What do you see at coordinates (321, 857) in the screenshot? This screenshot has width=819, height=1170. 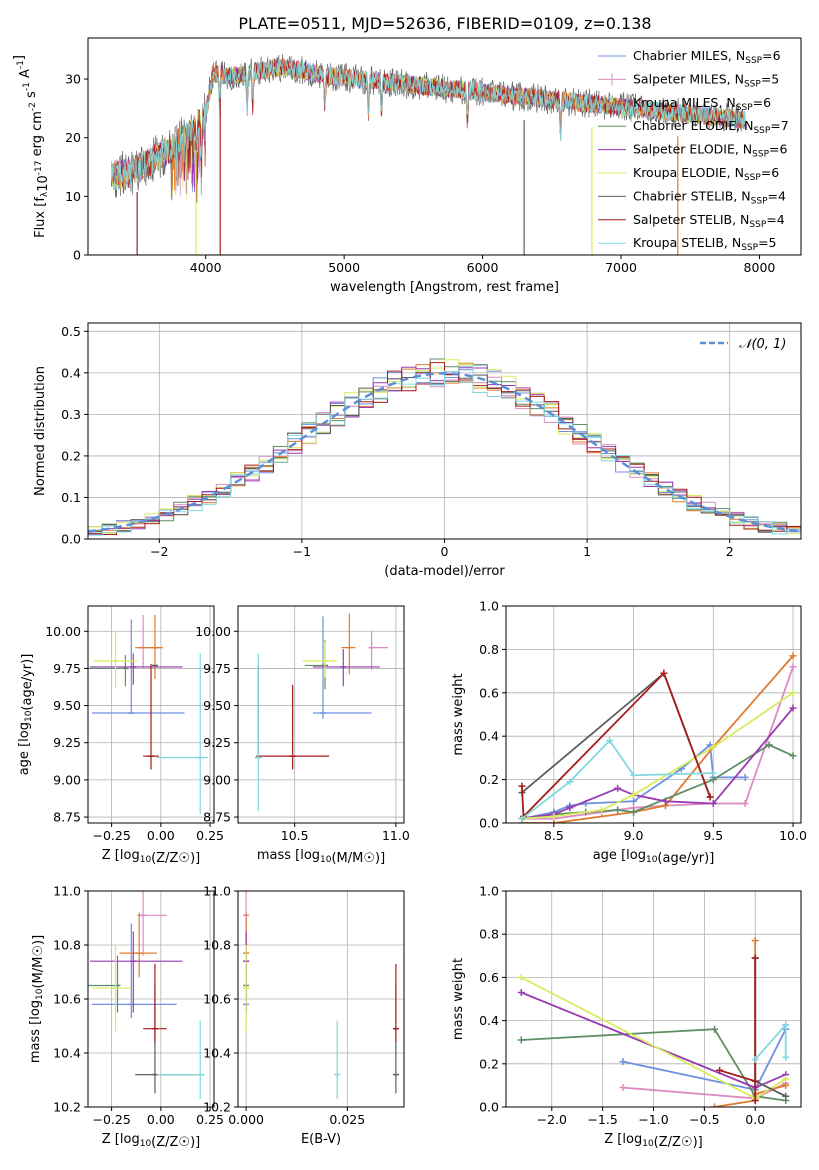 I see `x-axis-label: mass [log10(M/M☉)]` at bounding box center [321, 857].